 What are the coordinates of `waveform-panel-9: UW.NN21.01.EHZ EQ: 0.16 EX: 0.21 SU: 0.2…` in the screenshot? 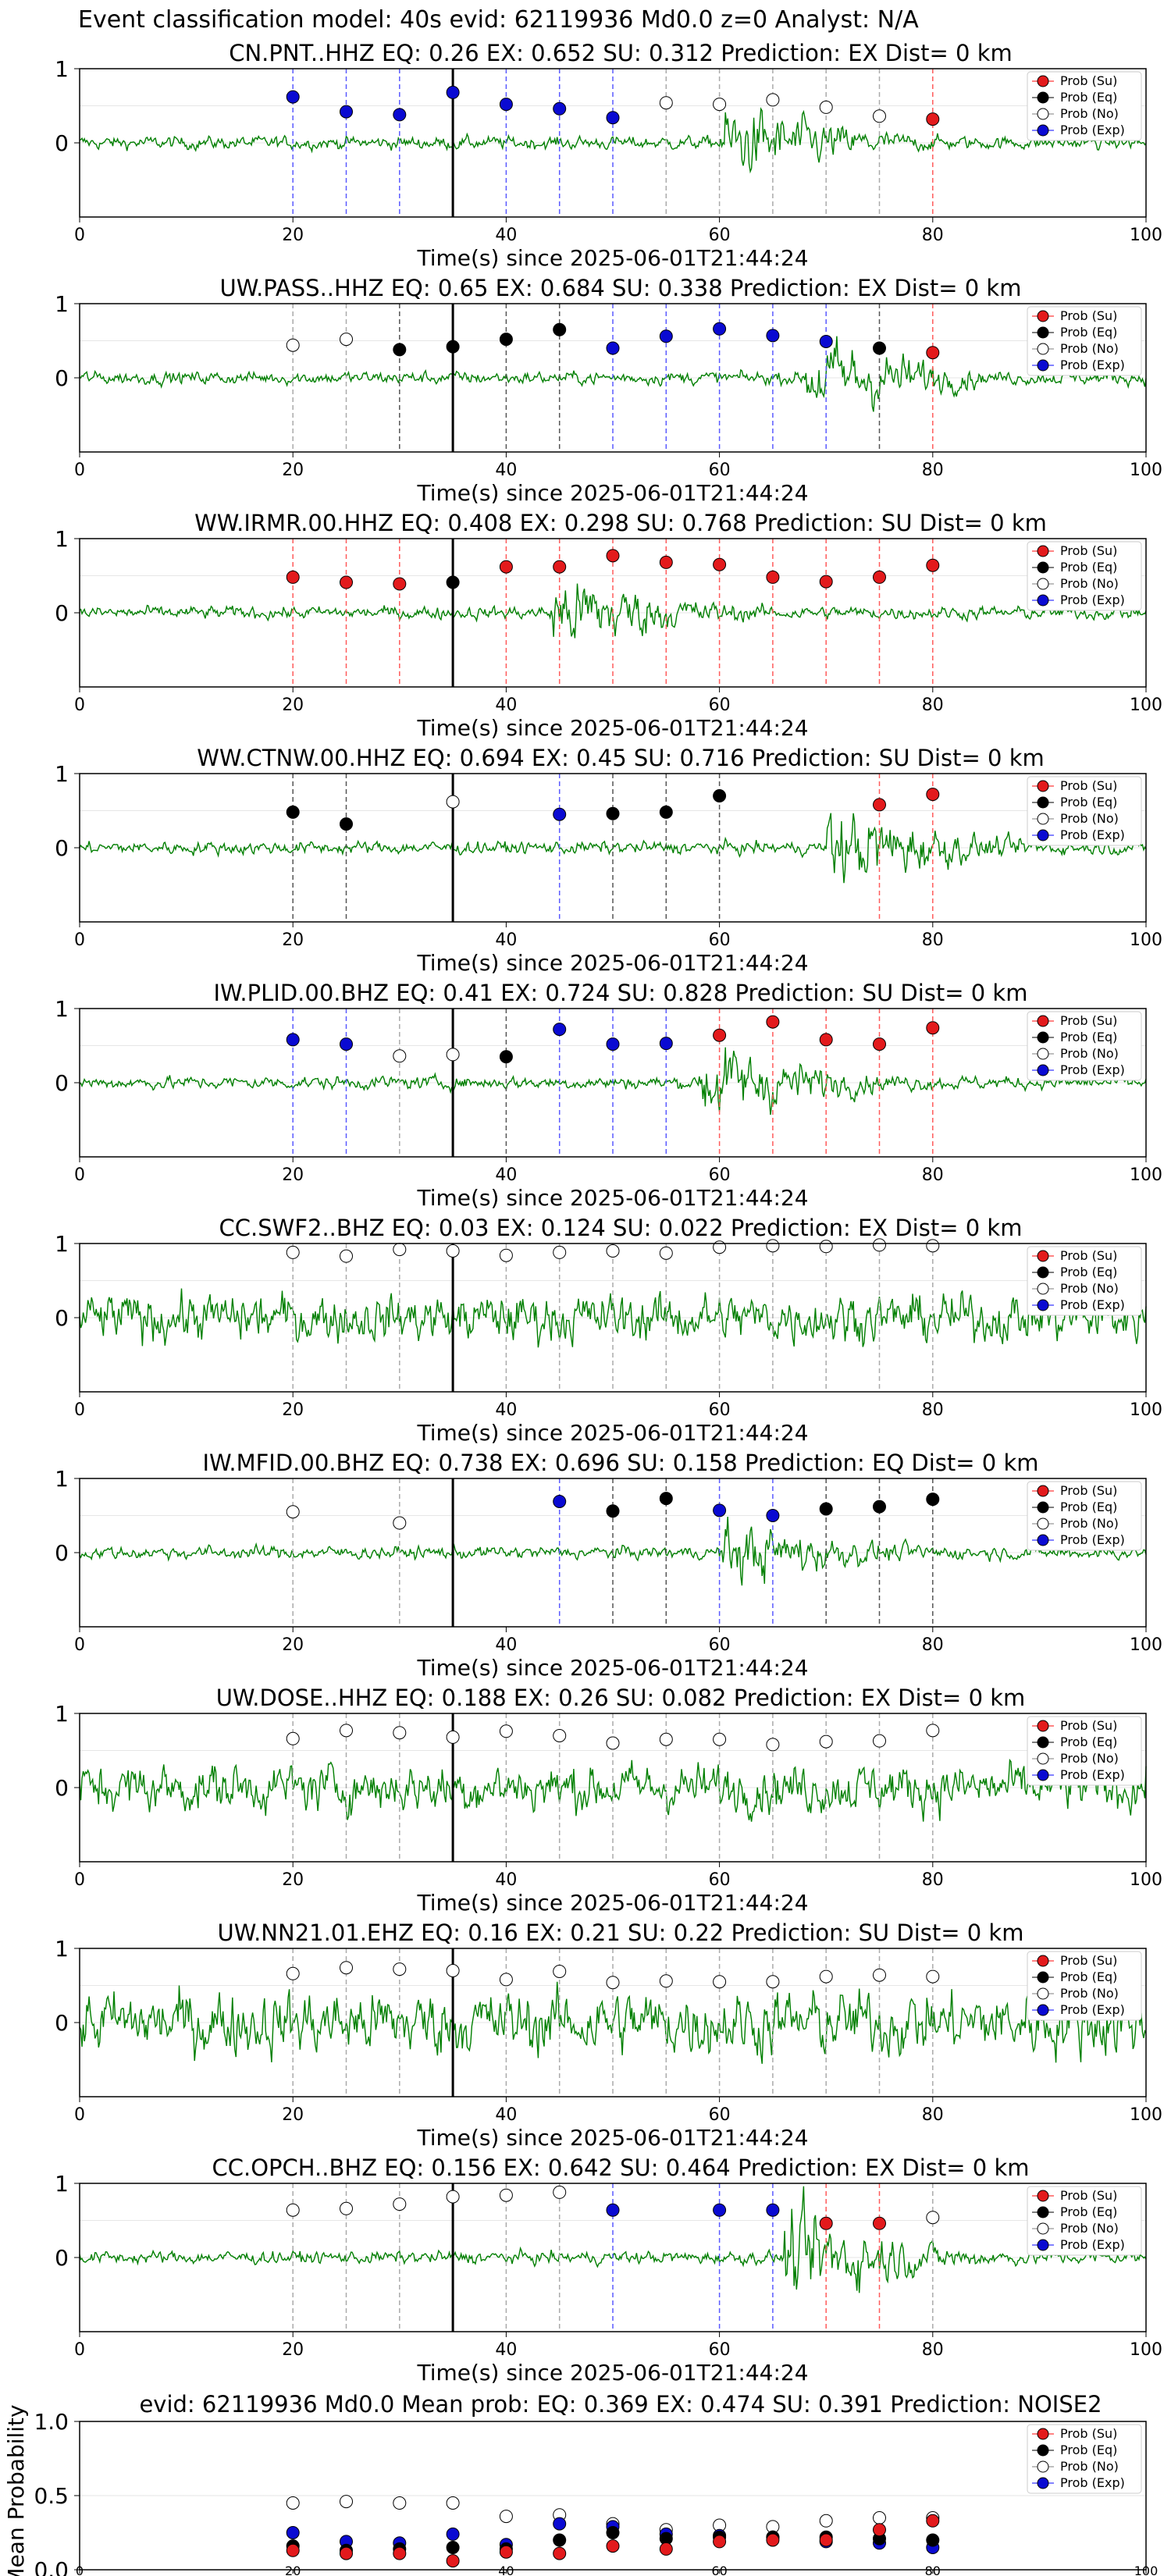 It's located at (608, 2036).